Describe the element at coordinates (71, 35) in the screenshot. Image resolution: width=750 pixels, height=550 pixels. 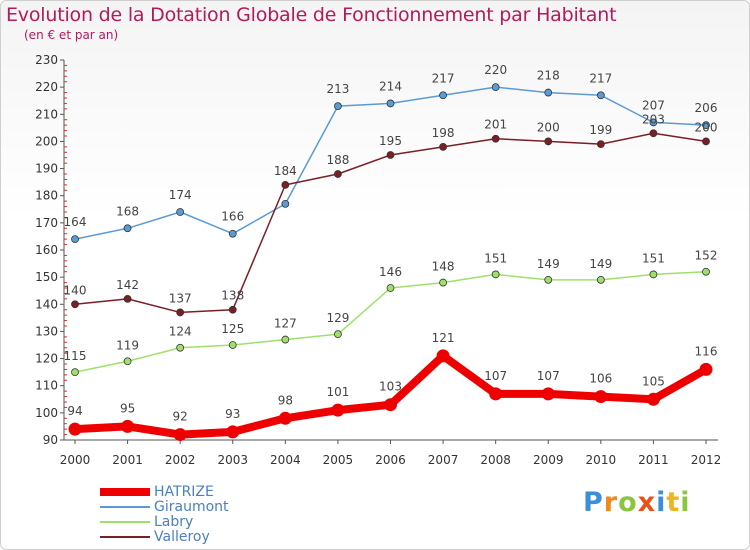
I see `chart-subtitle: (en € et par an)` at that location.